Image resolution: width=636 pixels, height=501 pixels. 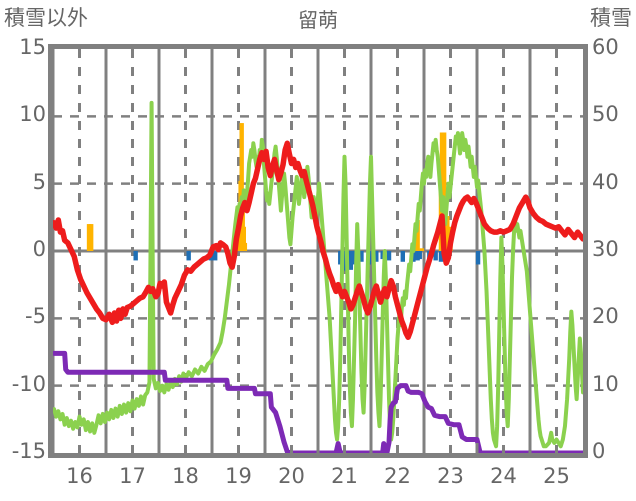 What do you see at coordinates (28, 451) in the screenshot?
I see `y-tick-label-left: -15` at bounding box center [28, 451].